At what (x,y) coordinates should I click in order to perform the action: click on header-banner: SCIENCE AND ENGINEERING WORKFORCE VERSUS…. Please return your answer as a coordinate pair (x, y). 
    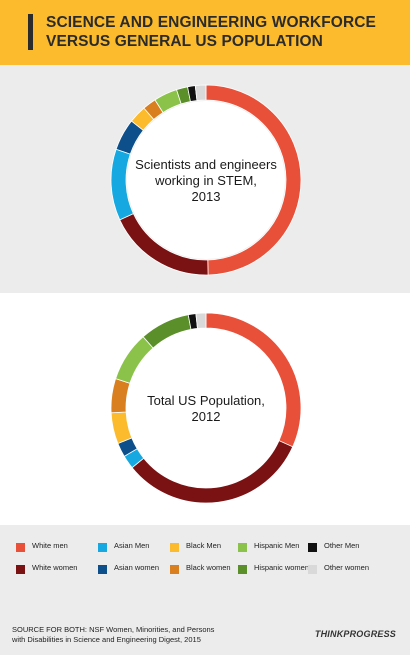
    Looking at the image, I should click on (205, 32).